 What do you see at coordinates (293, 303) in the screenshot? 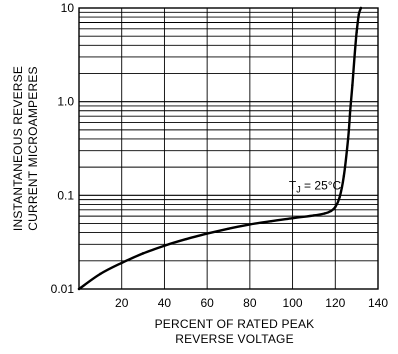
I see `x-tick-label: 100` at bounding box center [293, 303].